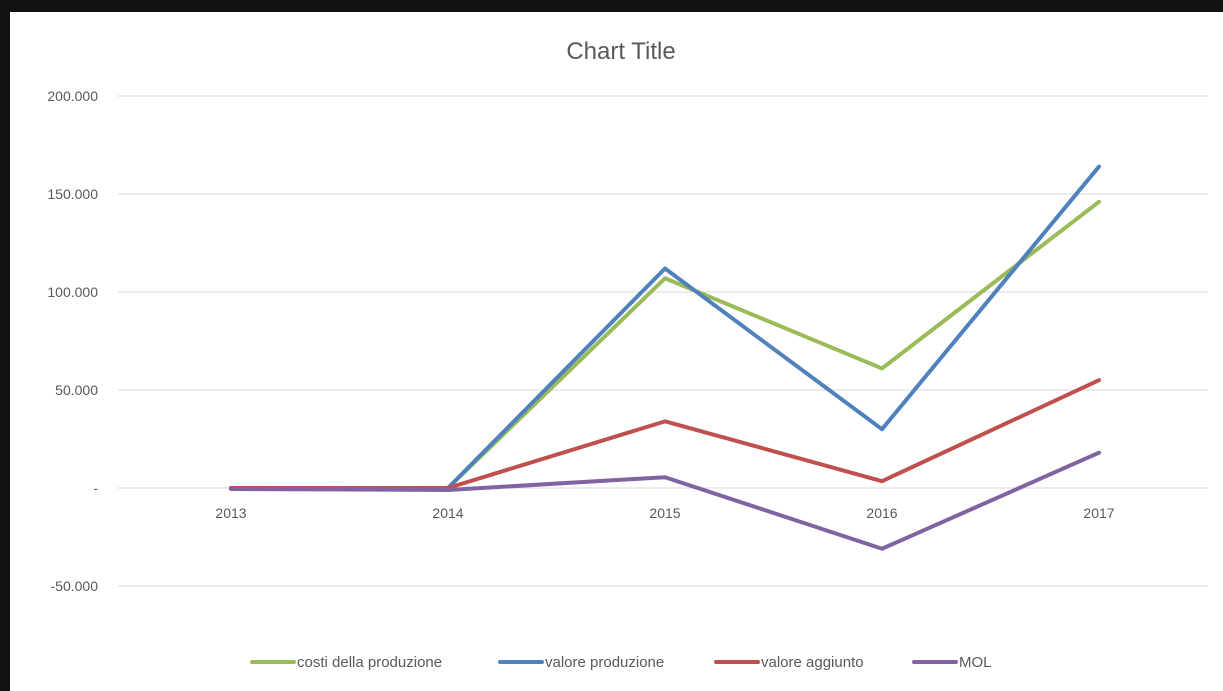  I want to click on x-tick-label: 2014, so click(447, 513).